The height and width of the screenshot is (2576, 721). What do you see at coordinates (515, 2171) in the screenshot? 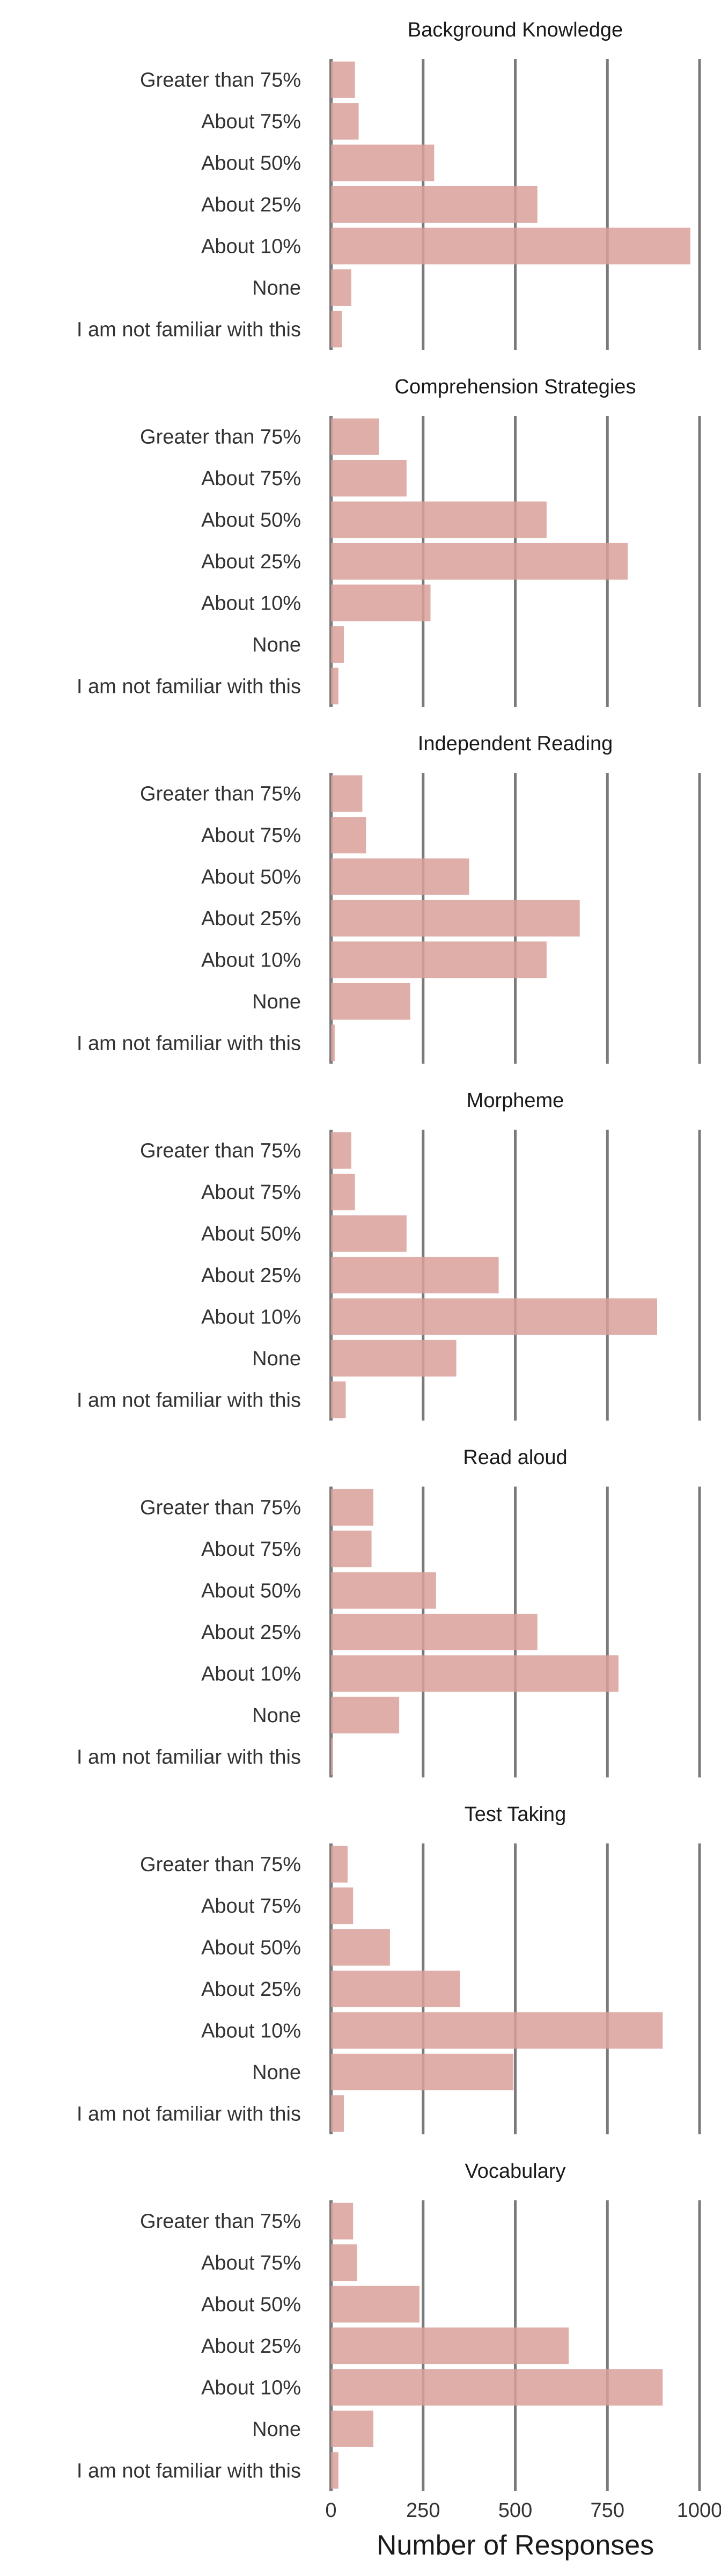
I see `panel-title: Vocabulary` at bounding box center [515, 2171].